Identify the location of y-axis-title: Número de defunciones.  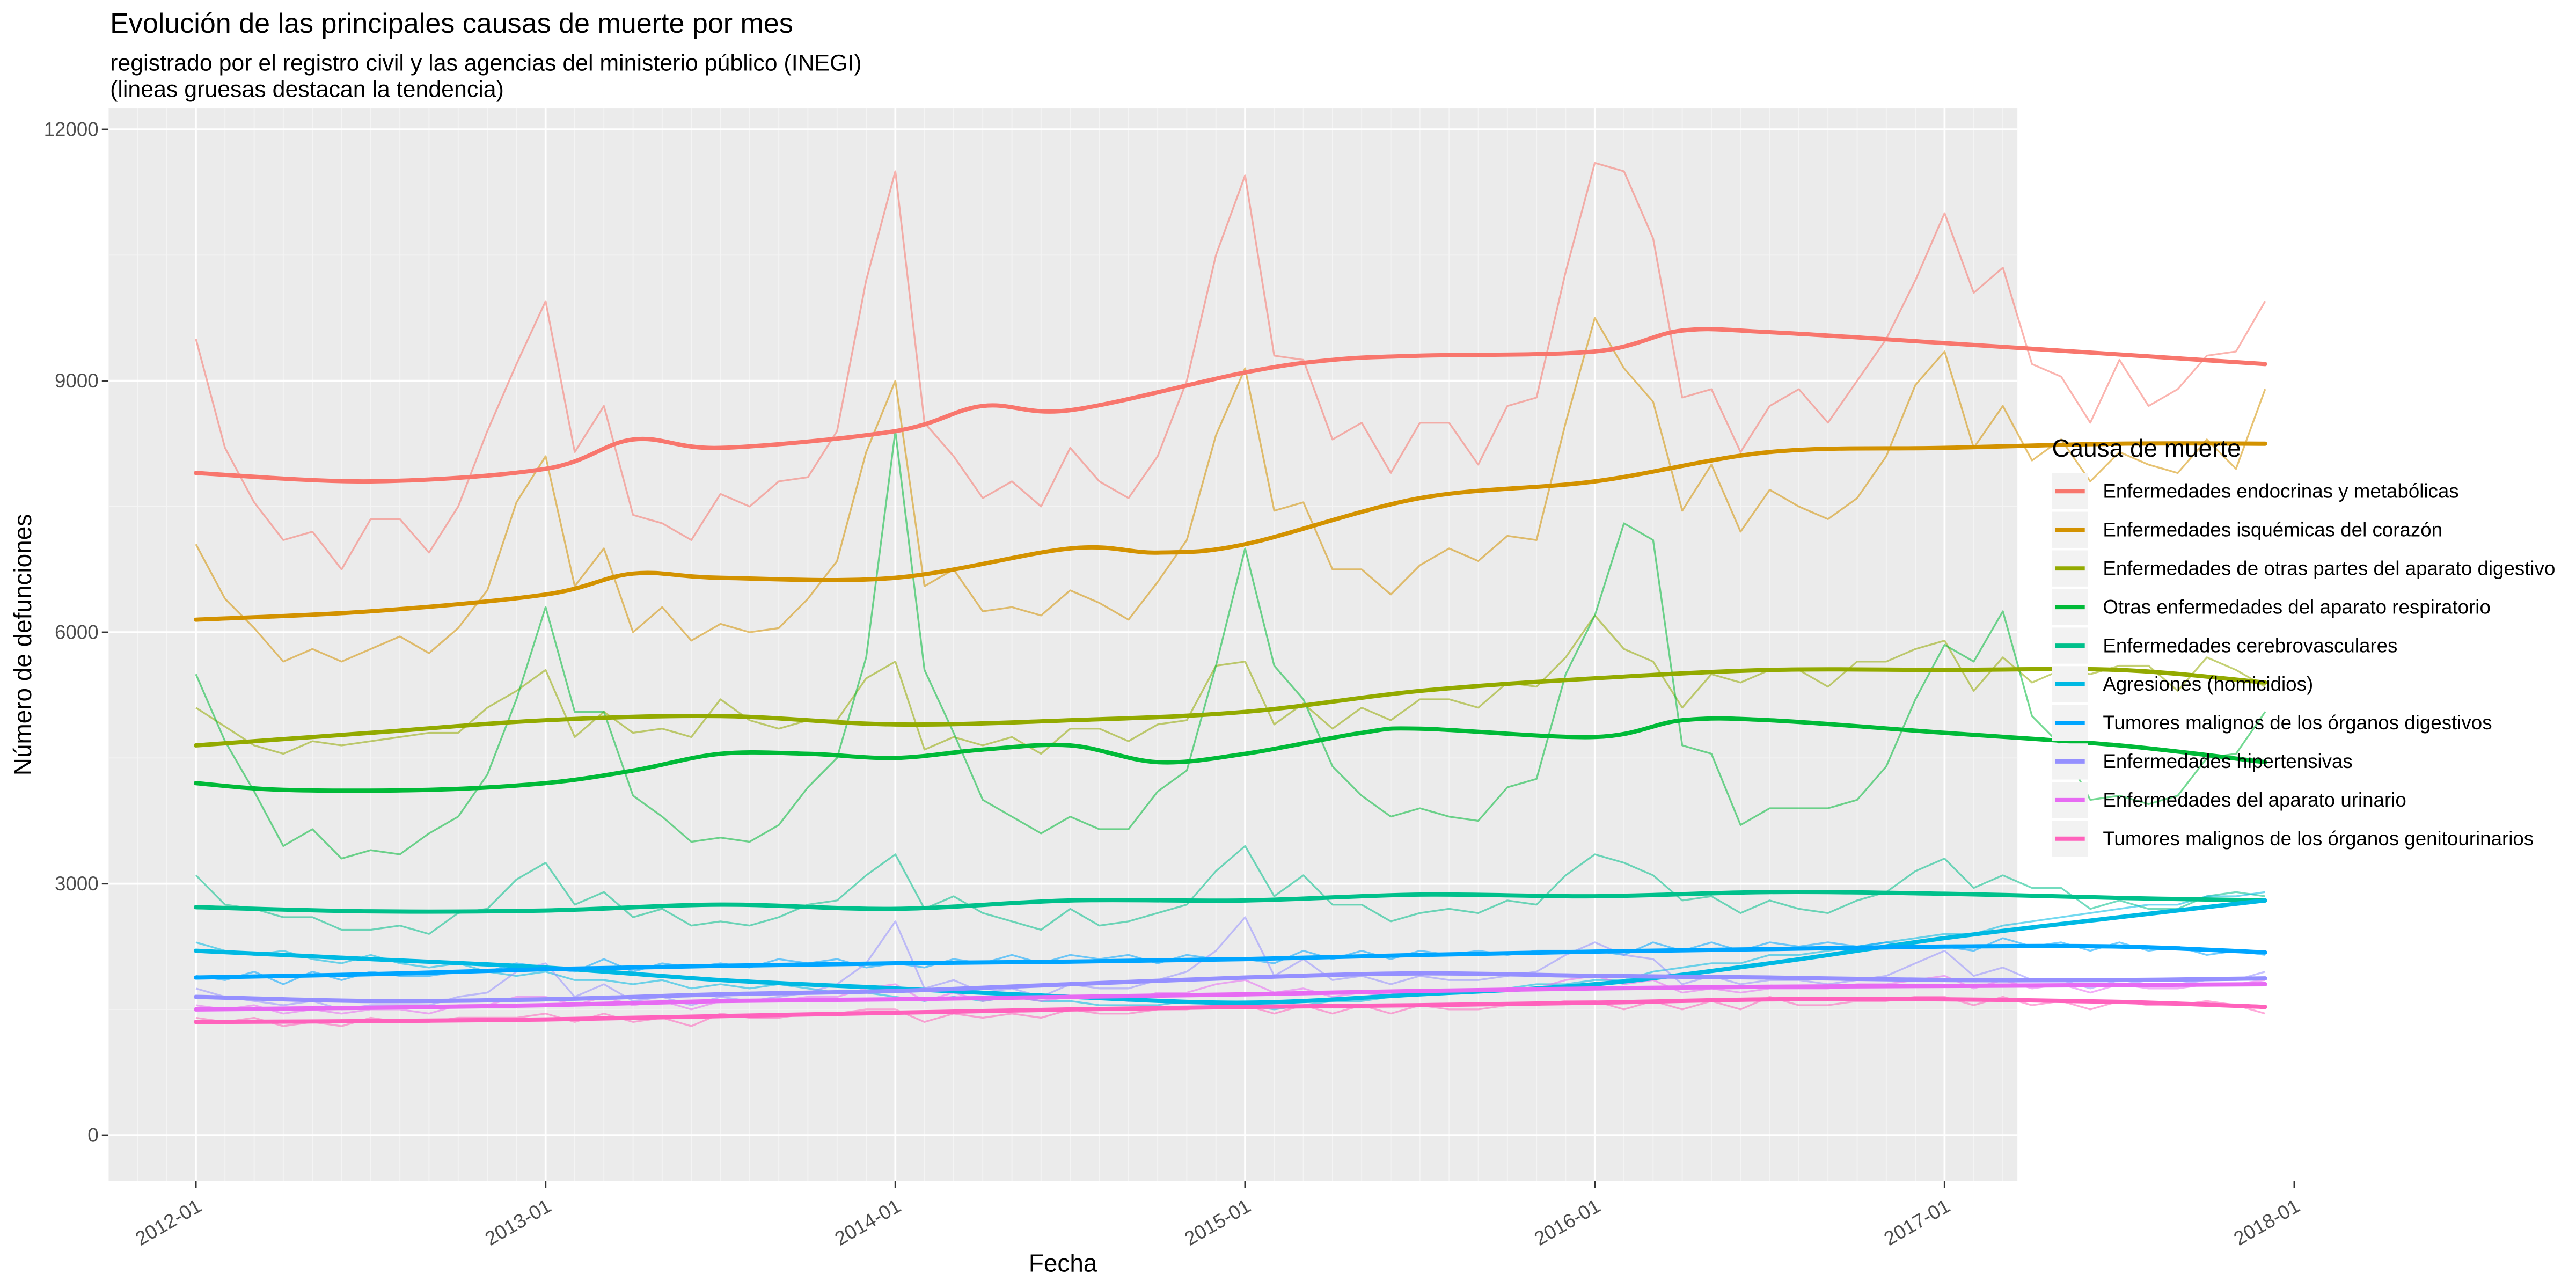
(22, 644).